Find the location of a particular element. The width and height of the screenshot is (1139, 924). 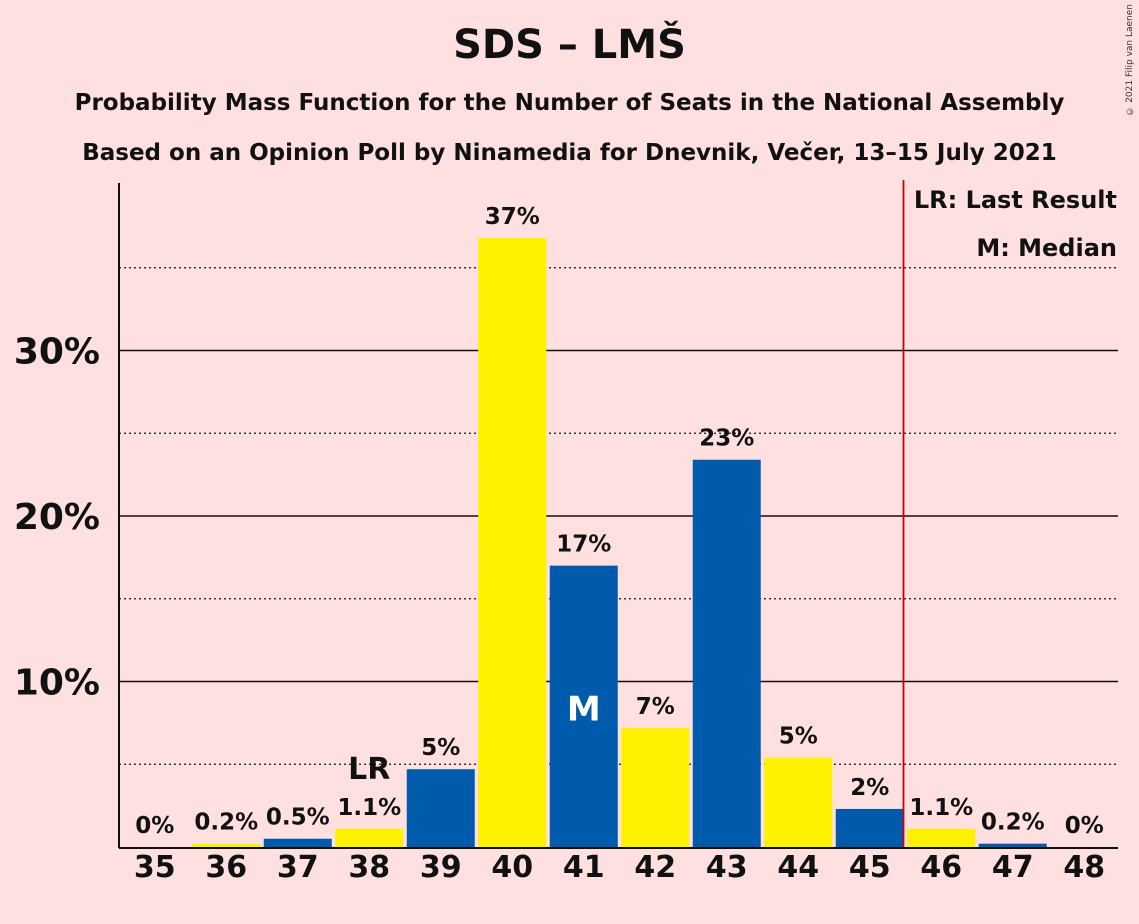

x-tick-label-42: 42 is located at coordinates (655, 867).